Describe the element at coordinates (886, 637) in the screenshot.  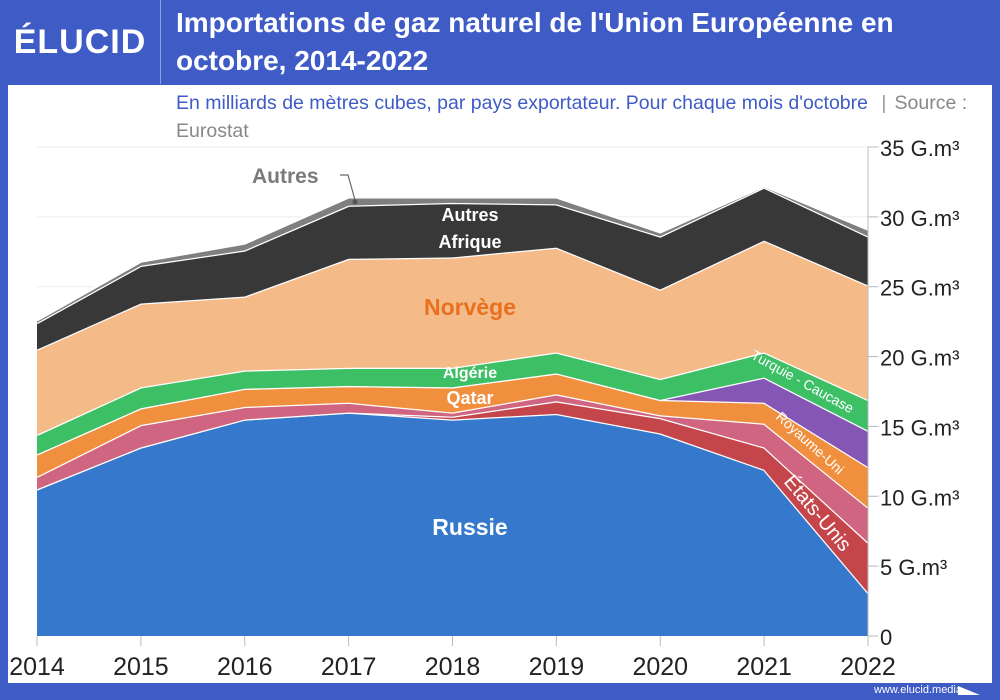
I see `y-tick-label: 0` at that location.